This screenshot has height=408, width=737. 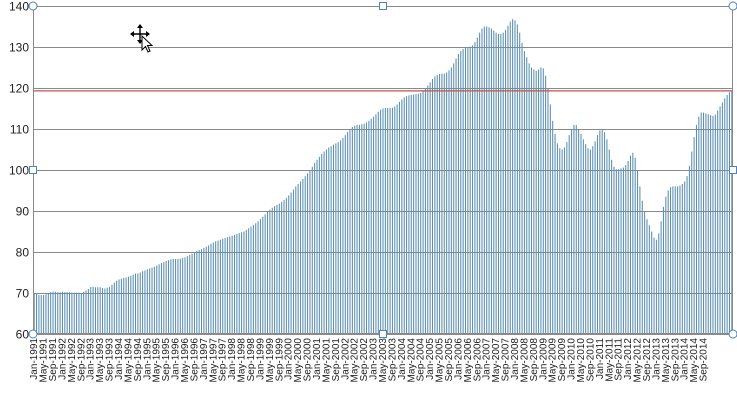 I want to click on x-tick-label: Sep-2002, so click(x=364, y=360).